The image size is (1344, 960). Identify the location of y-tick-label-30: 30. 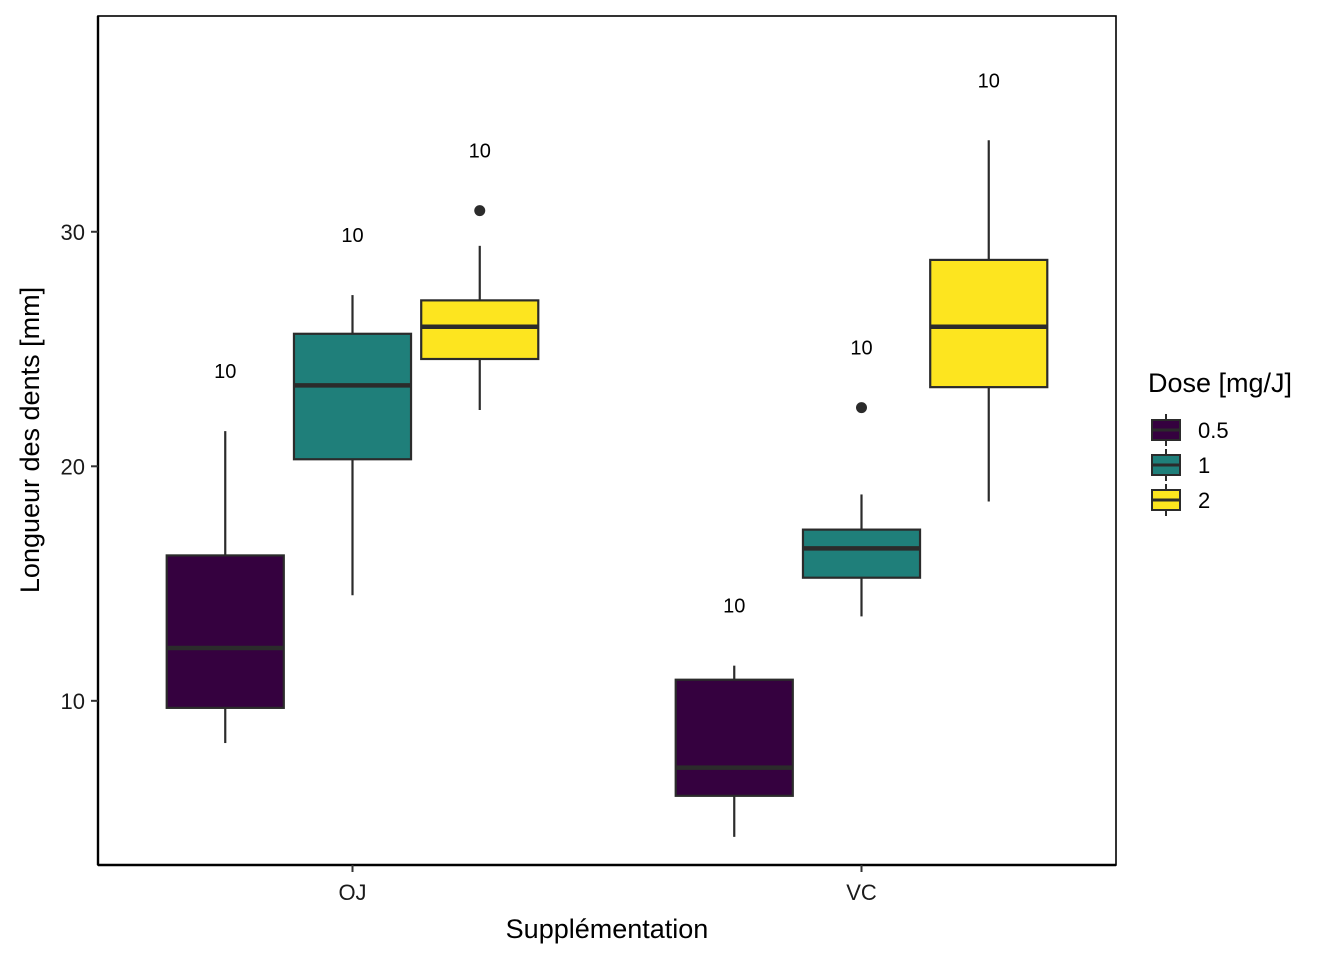
(73, 232).